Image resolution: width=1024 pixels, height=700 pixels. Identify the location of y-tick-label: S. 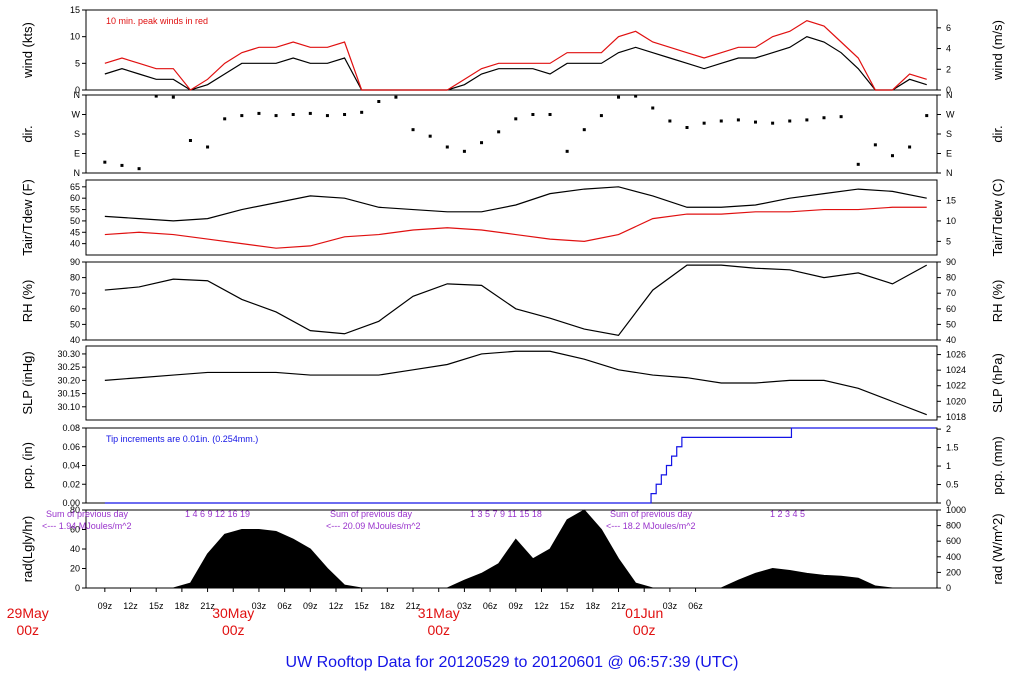
(77, 134).